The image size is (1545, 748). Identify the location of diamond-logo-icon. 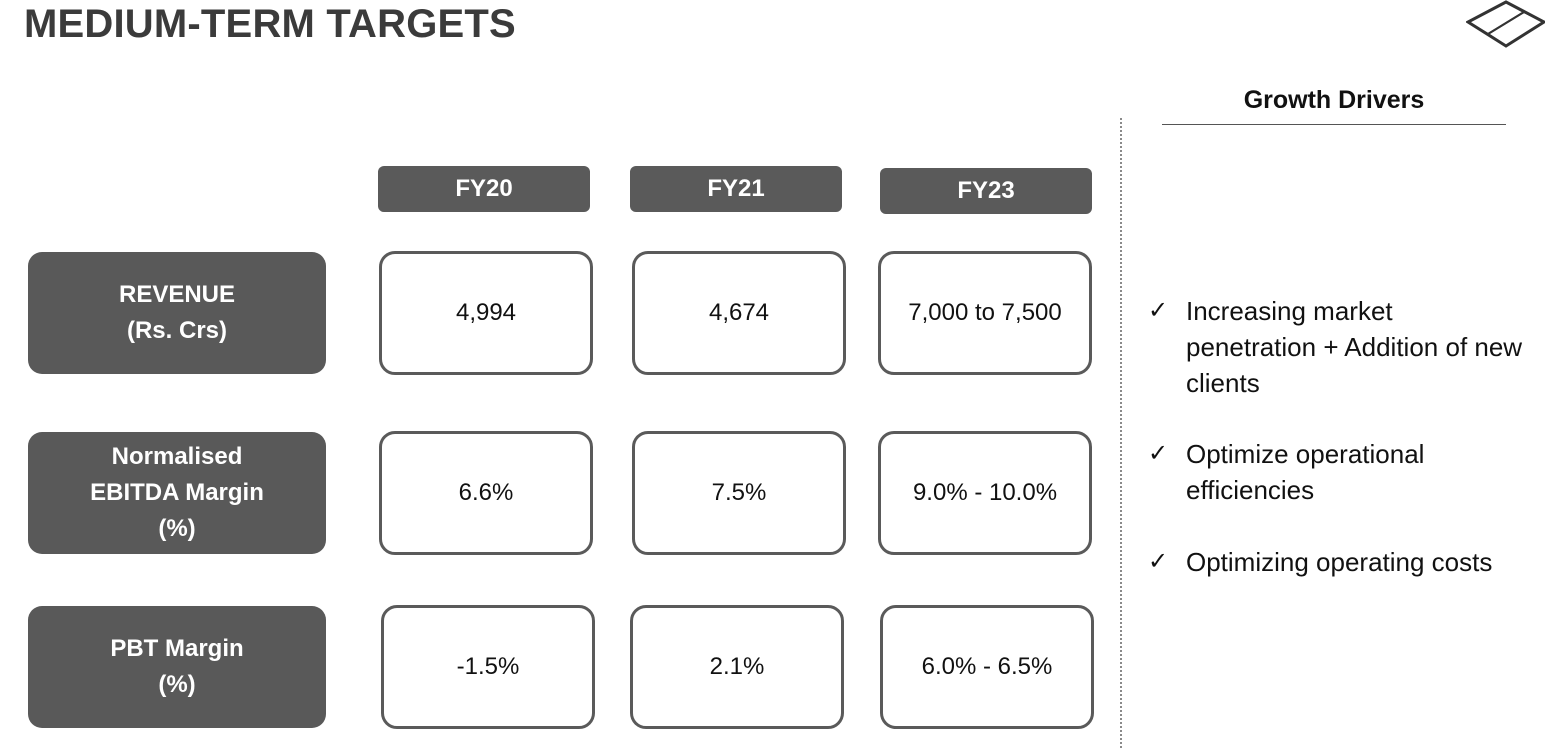
(1505, 24).